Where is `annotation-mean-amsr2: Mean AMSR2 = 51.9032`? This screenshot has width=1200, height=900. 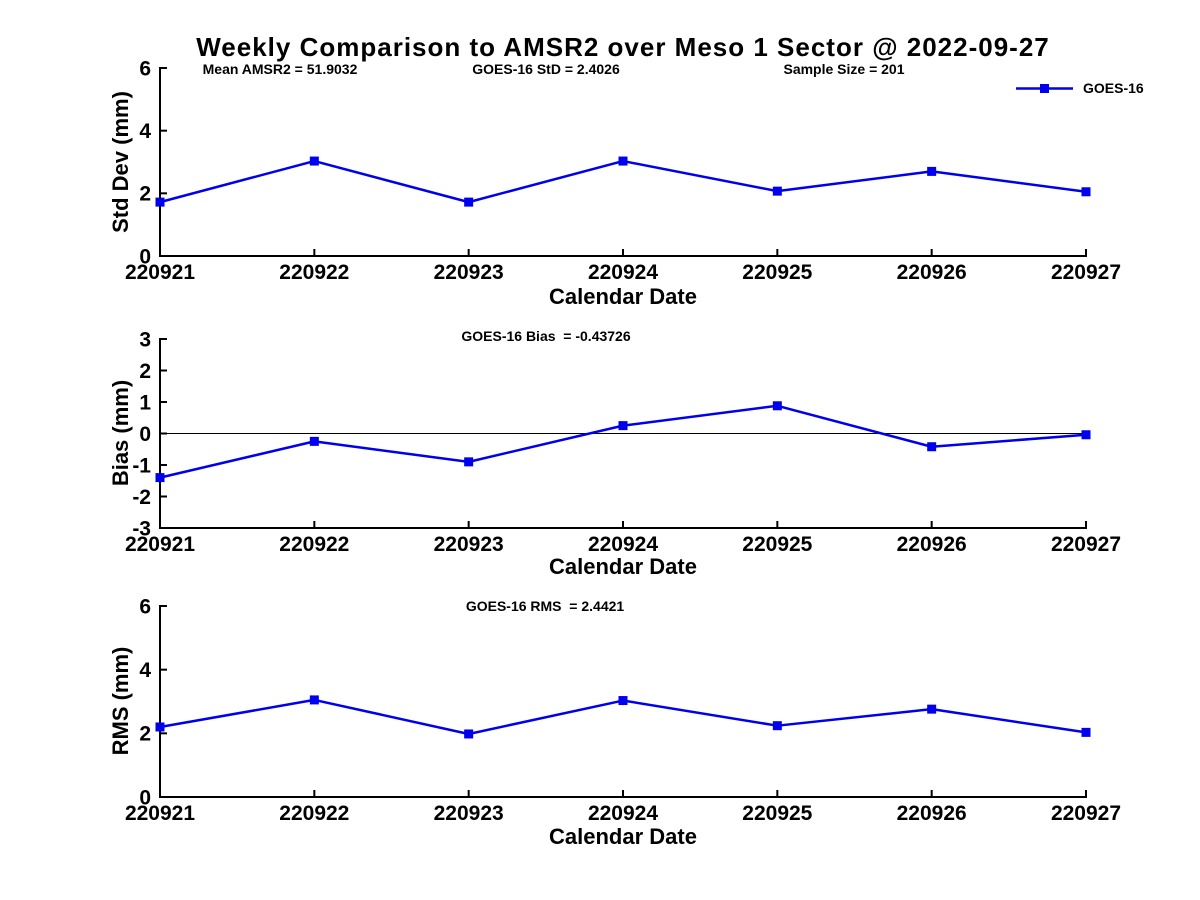 annotation-mean-amsr2: Mean AMSR2 = 51.9032 is located at coordinates (280, 69).